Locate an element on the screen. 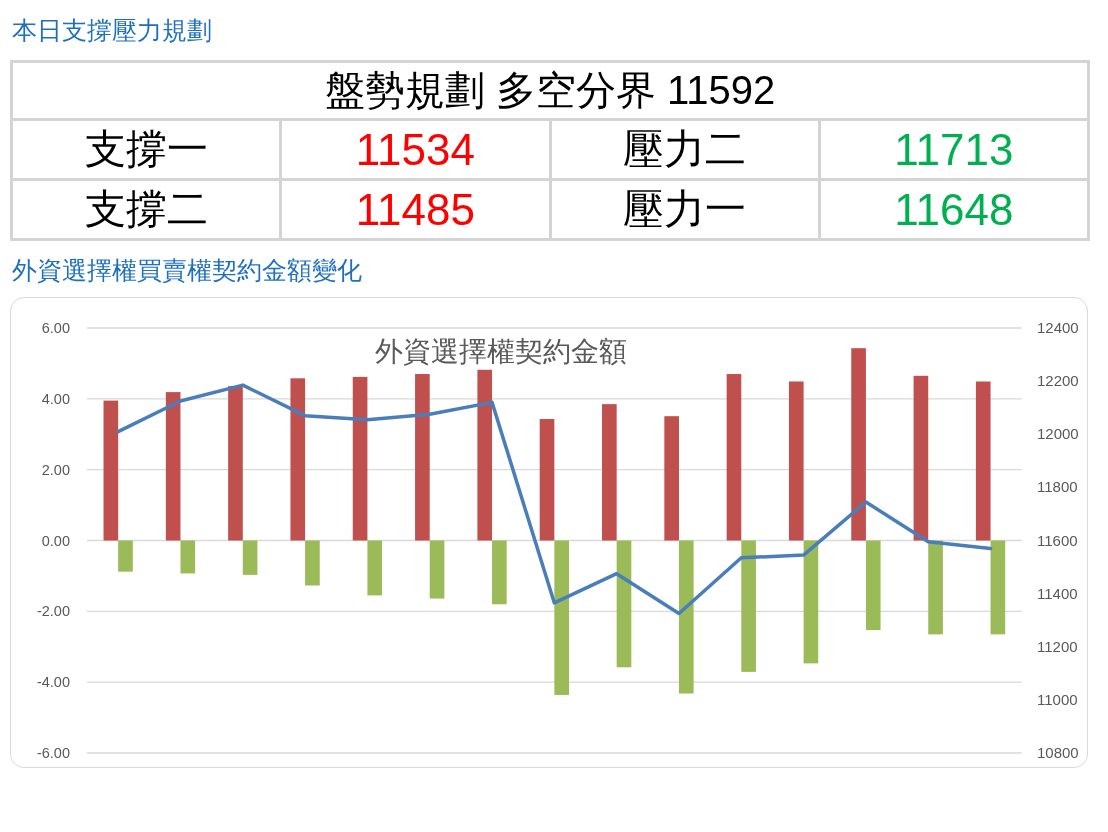 The width and height of the screenshot is (1108, 832). y-tick-label: 4.00 is located at coordinates (55, 398).